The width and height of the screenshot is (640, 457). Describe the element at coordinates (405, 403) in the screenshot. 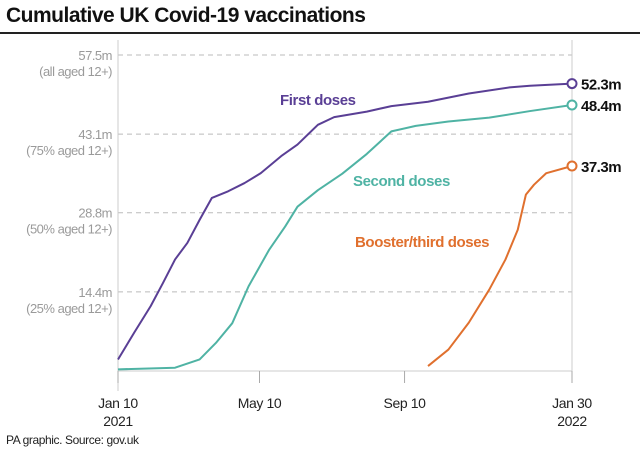

I see `x-tick-label: Sep 10` at that location.